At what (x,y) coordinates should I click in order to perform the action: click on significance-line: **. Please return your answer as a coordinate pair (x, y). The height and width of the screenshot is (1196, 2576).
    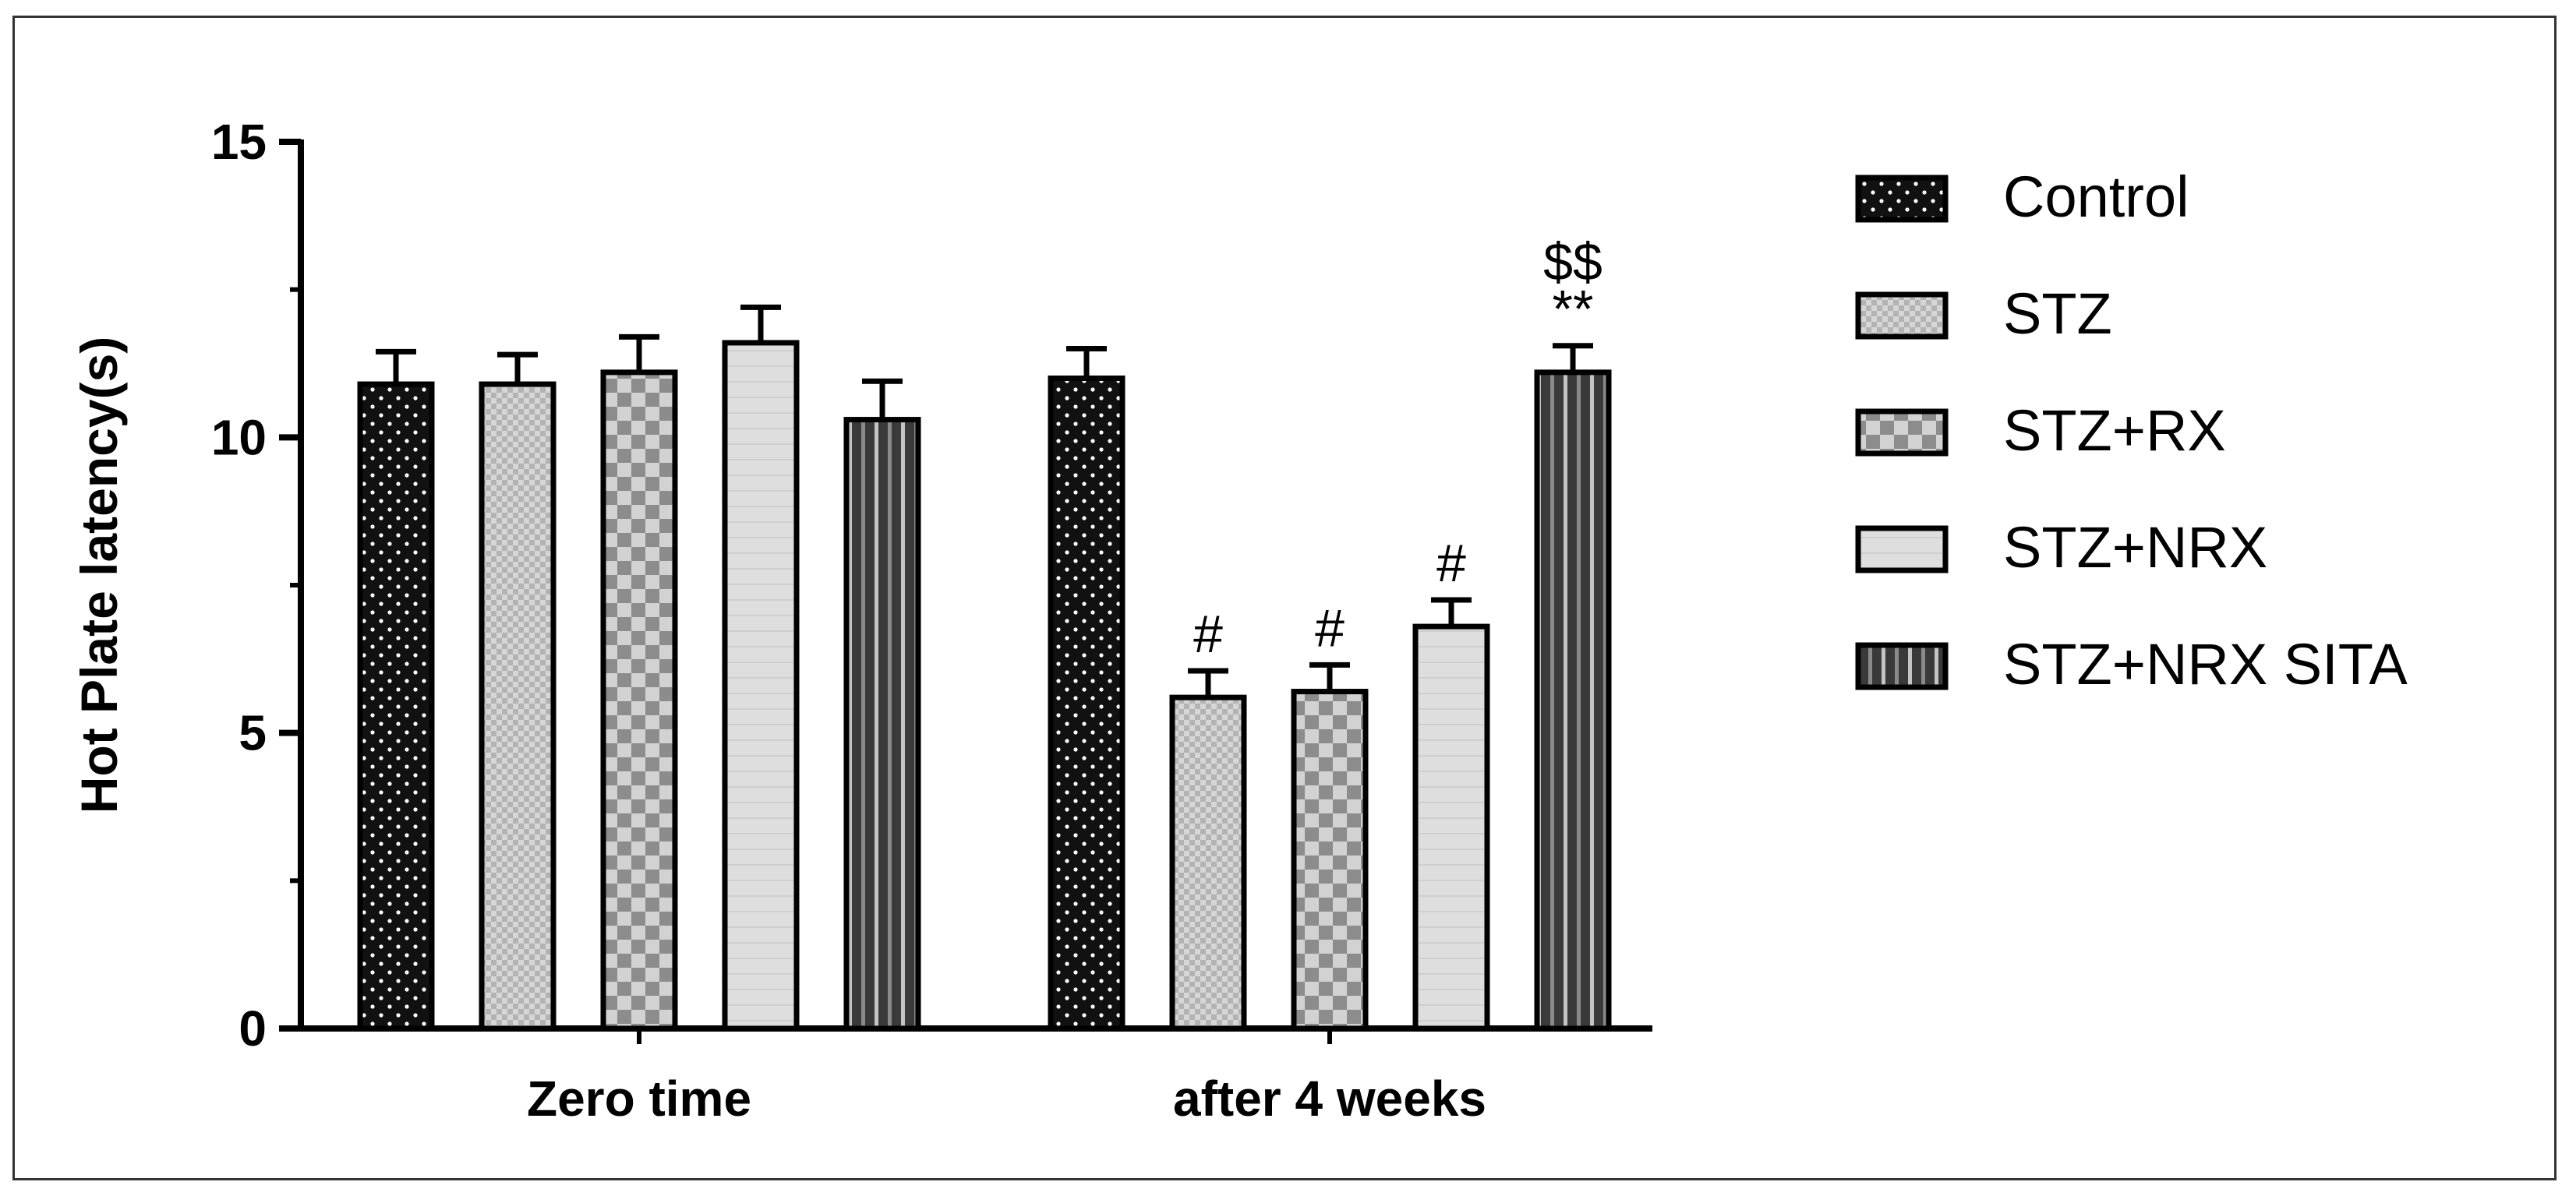
    Looking at the image, I should click on (1573, 309).